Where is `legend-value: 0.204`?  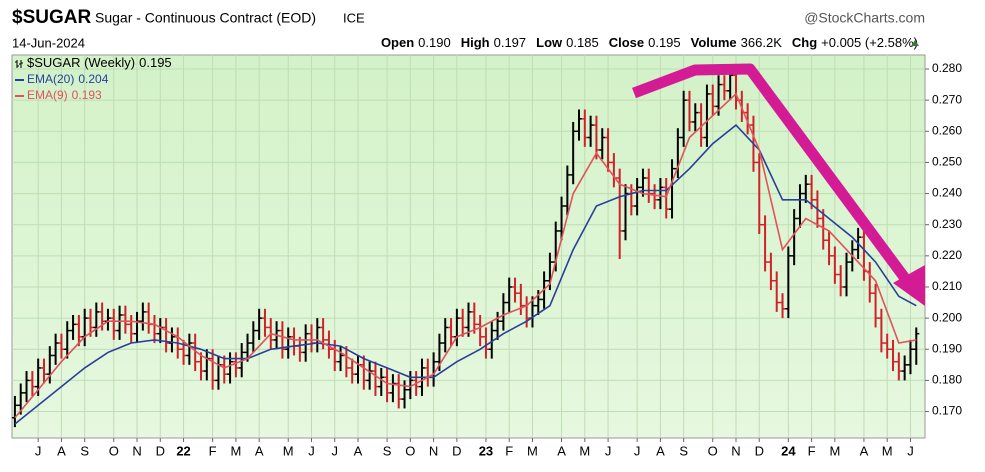
legend-value: 0.204 is located at coordinates (93, 79).